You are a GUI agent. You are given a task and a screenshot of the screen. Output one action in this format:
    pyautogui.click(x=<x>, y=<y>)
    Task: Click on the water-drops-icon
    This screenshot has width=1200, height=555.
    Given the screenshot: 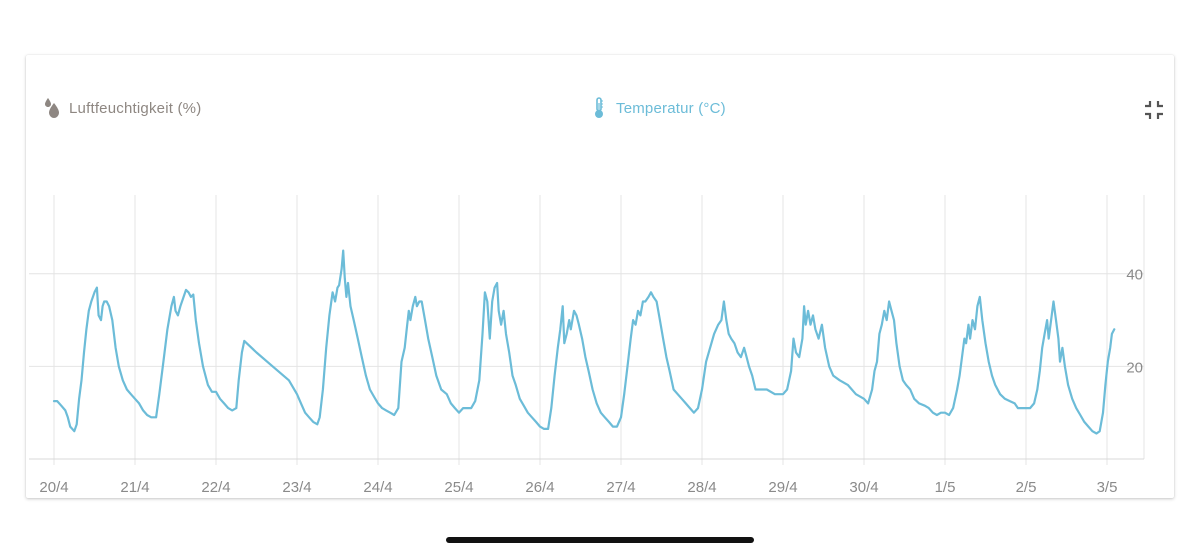 What is the action you would take?
    pyautogui.click(x=52, y=108)
    